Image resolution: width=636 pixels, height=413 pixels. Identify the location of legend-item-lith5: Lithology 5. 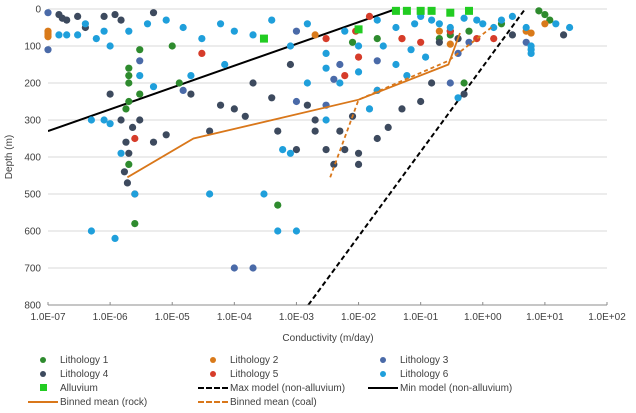
(239, 374).